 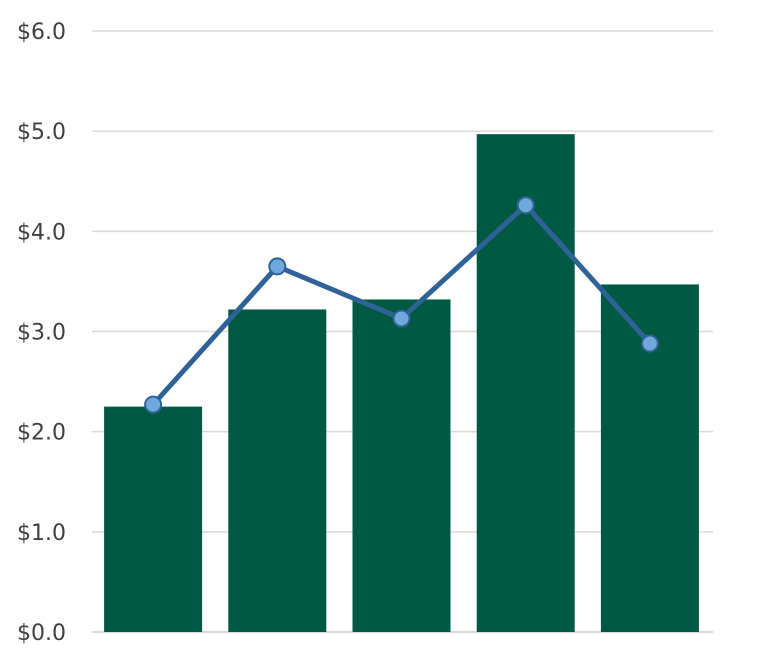 What do you see at coordinates (41, 32) in the screenshot?
I see `y-tick-label-6: $6.0` at bounding box center [41, 32].